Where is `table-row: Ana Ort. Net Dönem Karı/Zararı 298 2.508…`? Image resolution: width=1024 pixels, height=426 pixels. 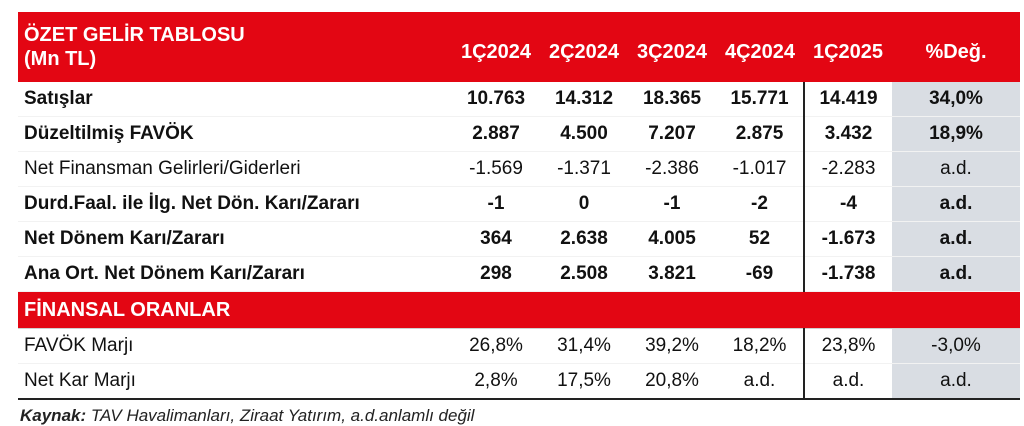
table-row: Ana Ort. Net Dönem Karı/Zararı 298 2.508… is located at coordinates (519, 274).